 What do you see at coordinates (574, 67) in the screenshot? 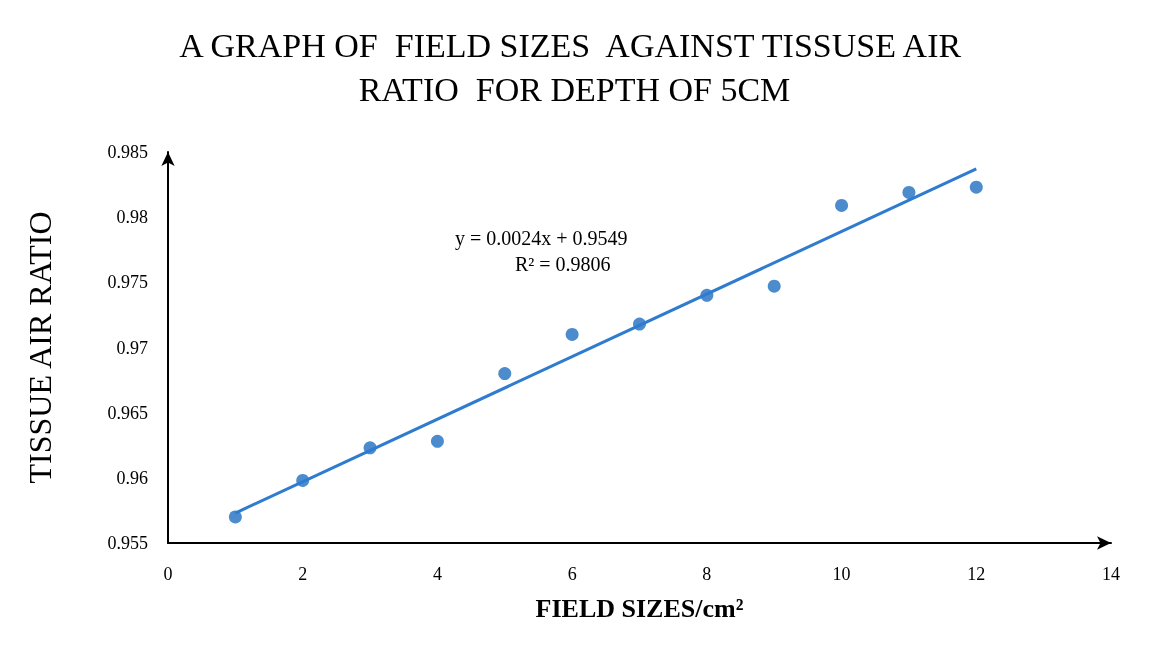
I see `chart-title: A GRAPH OF FIELD SIZES AGAINST TISSUSE AIR RATIO FOR DEPTH OF 5CM` at bounding box center [574, 67].